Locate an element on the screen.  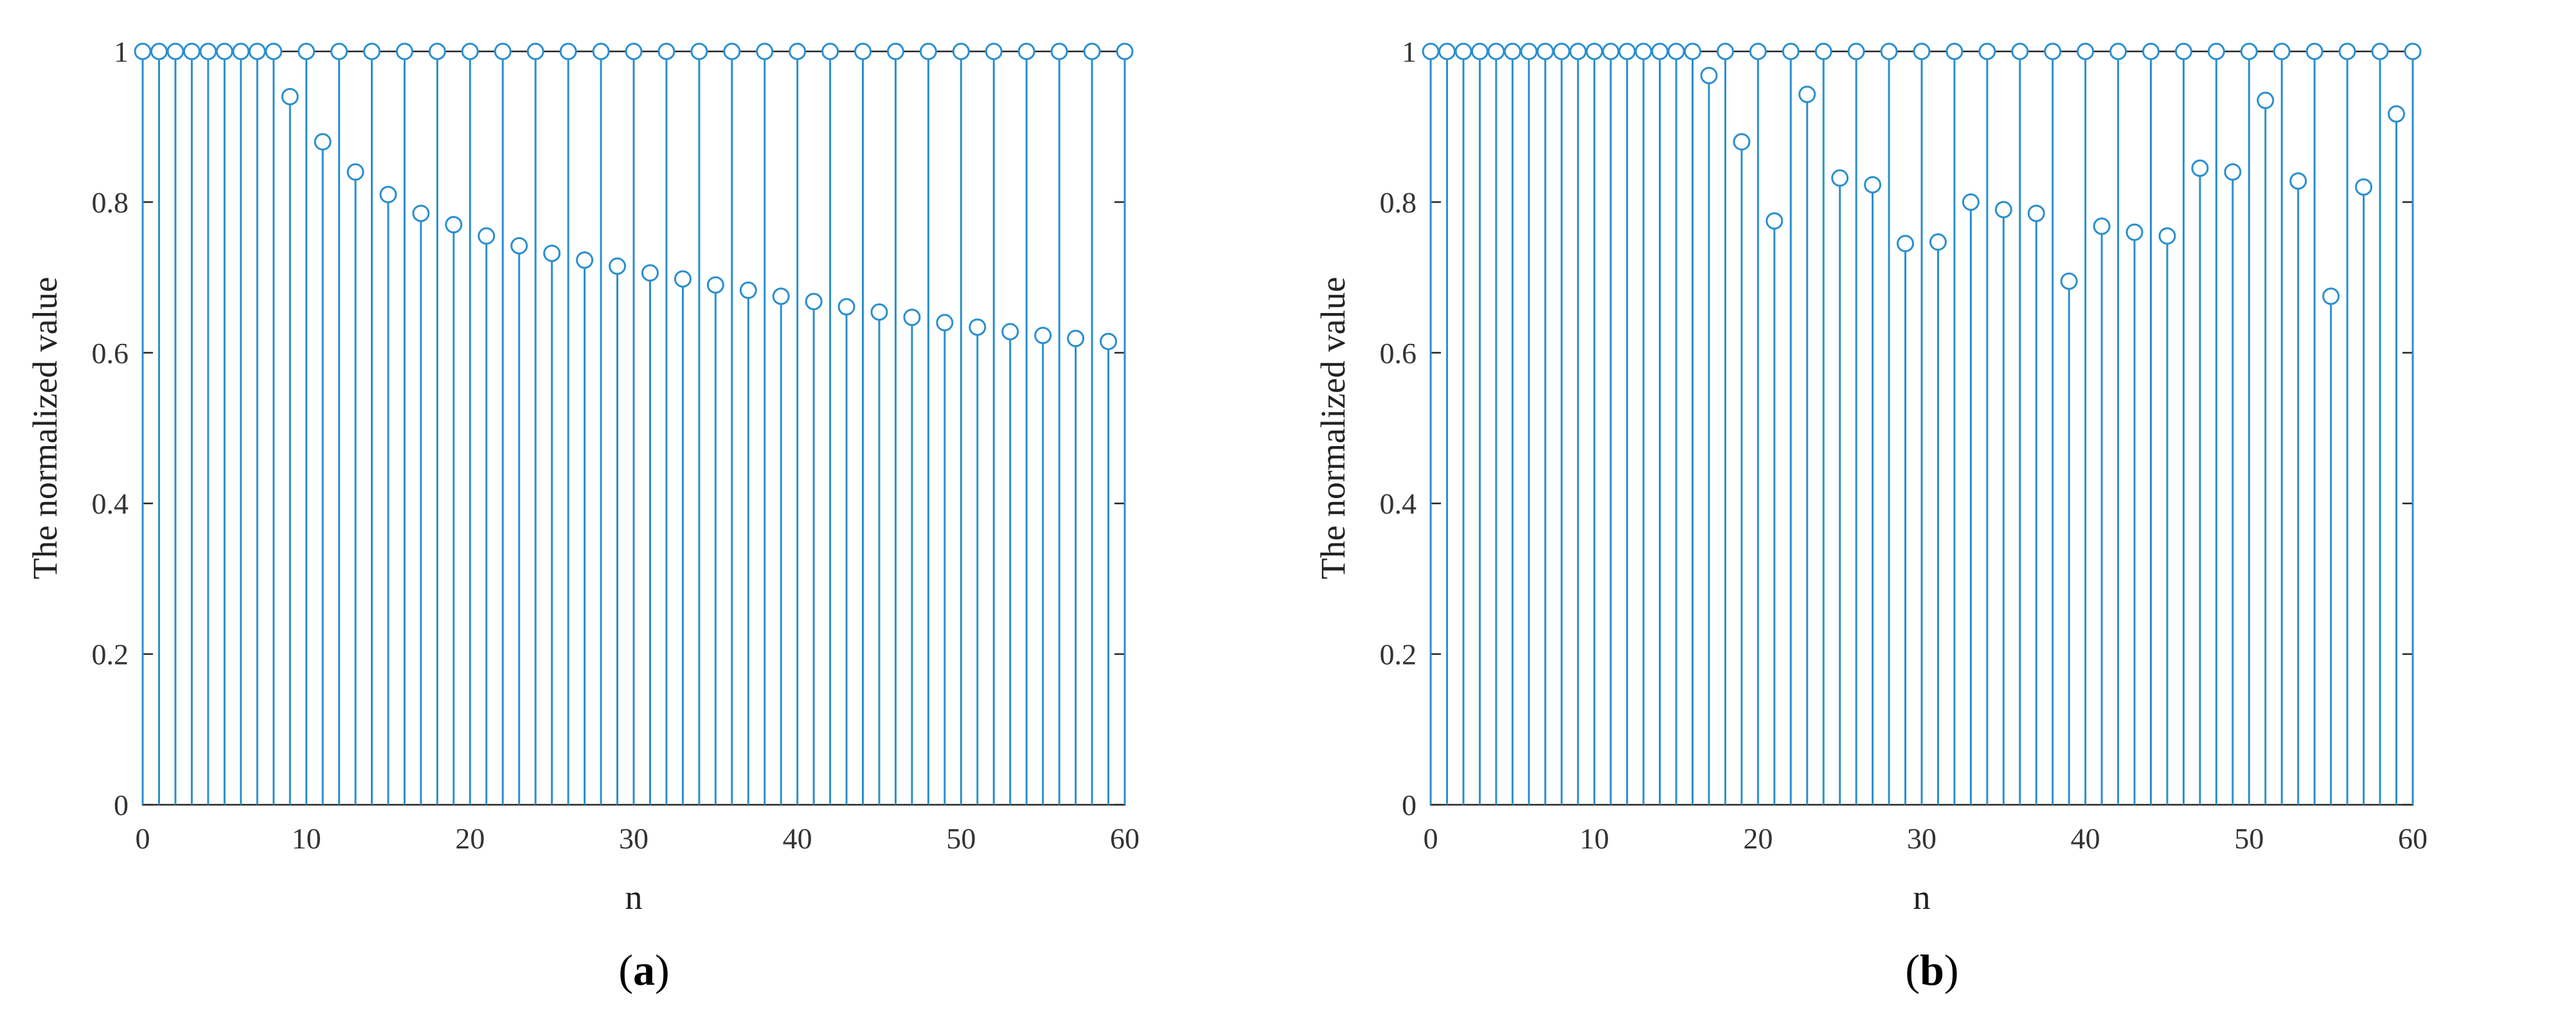
x-tick-label: 0 is located at coordinates (143, 838).